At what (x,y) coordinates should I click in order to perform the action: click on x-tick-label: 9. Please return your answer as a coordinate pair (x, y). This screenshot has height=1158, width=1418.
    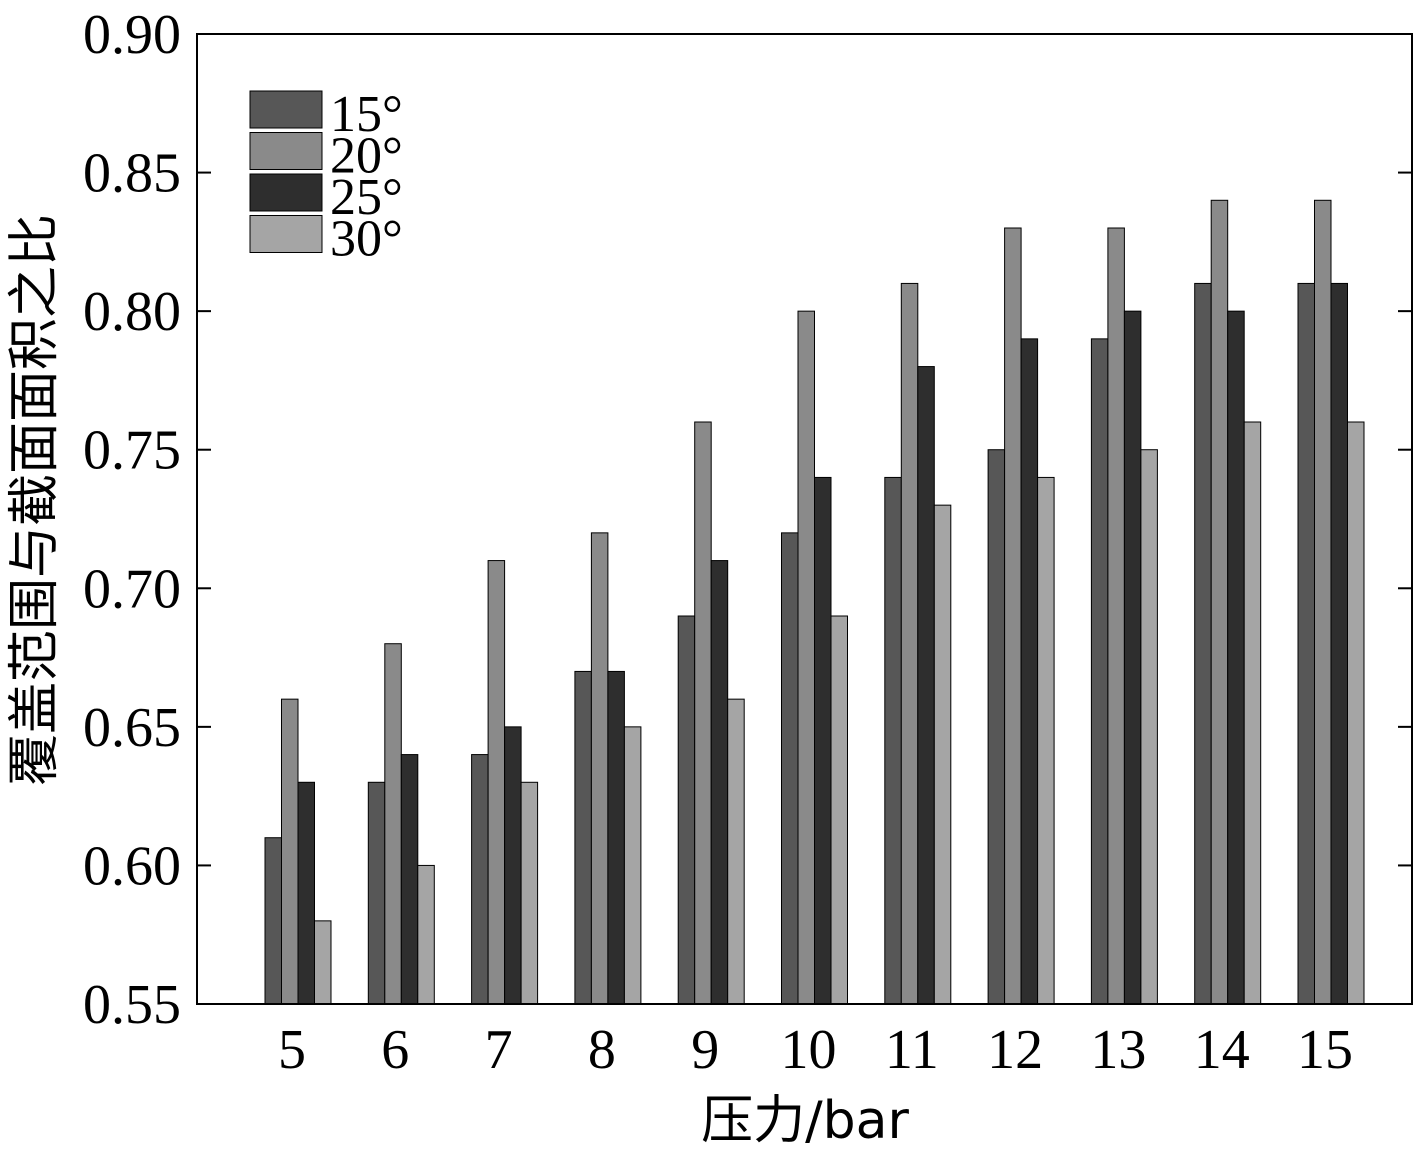
    Looking at the image, I should click on (705, 1050).